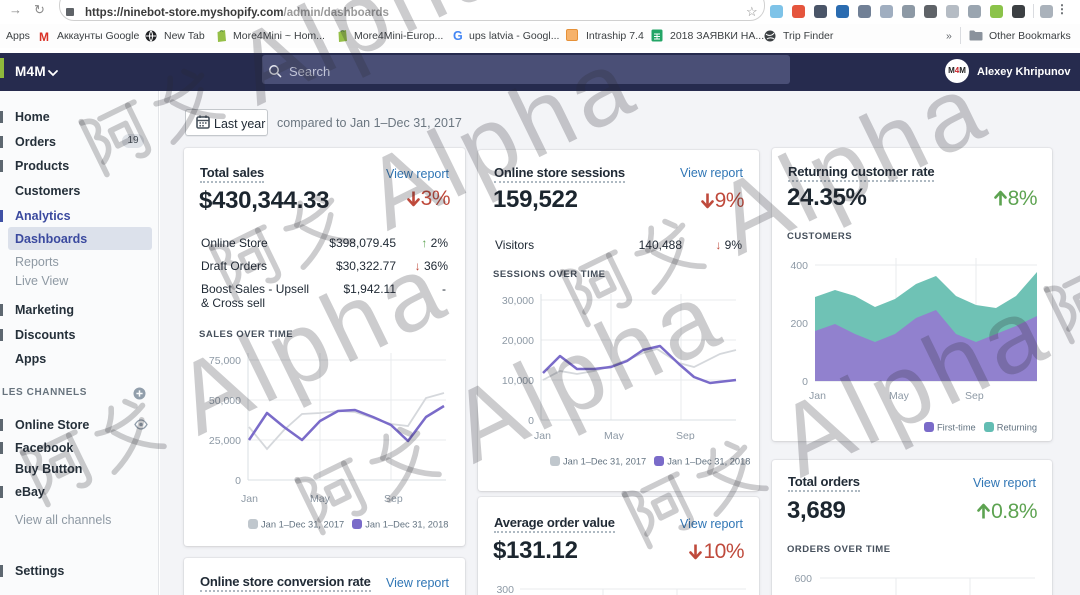 This screenshot has width=1080, height=595. What do you see at coordinates (799, 324) in the screenshot?
I see `svg-text: 200` at bounding box center [799, 324].